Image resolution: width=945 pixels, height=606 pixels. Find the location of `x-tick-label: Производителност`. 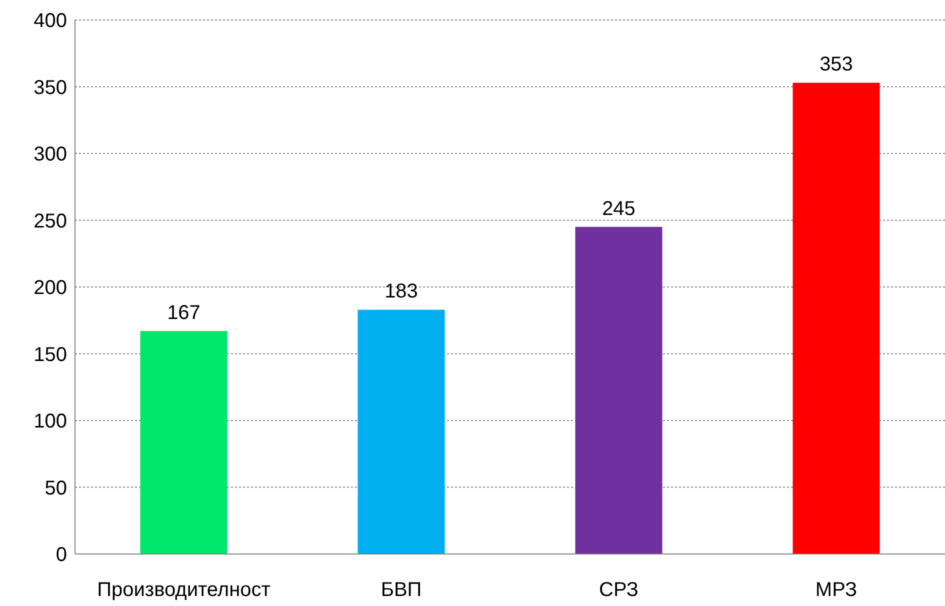

x-tick-label: Производителност is located at coordinates (183, 590).